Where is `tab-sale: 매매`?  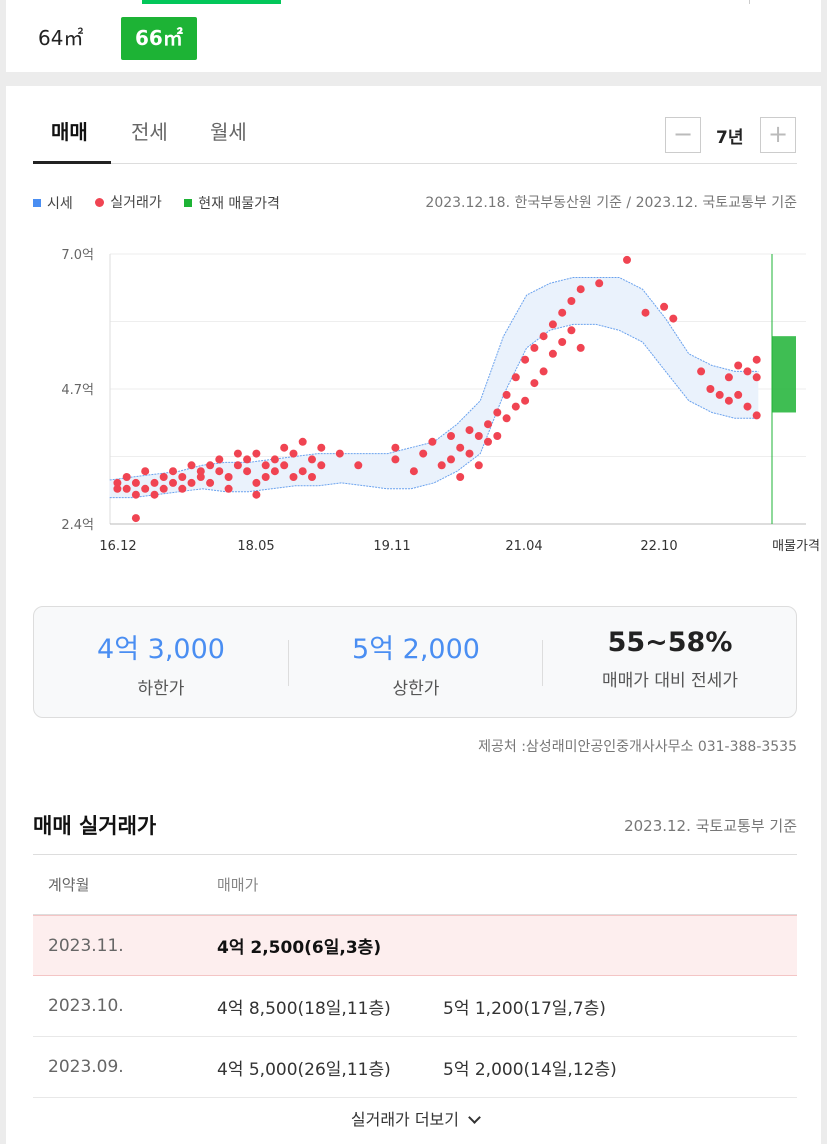
tab-sale: 매매 is located at coordinates (69, 132).